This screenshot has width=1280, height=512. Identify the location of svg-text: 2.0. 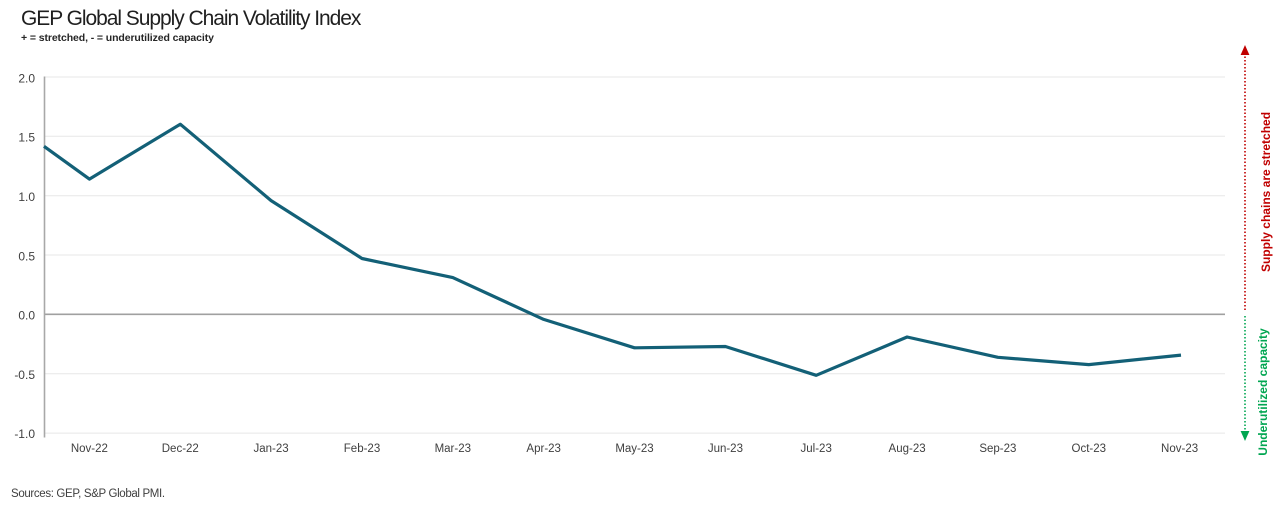
(26, 78).